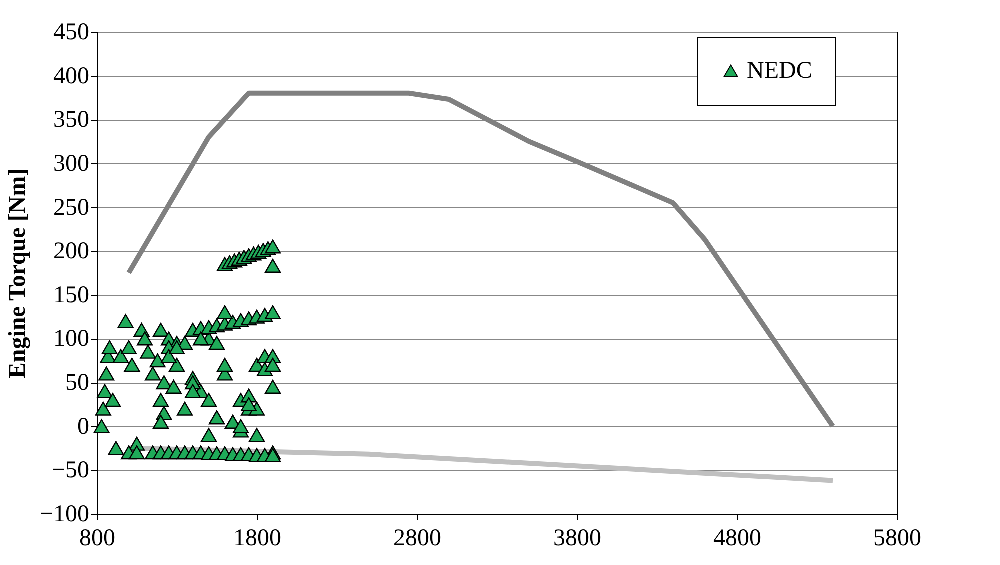  Describe the element at coordinates (72, 76) in the screenshot. I see `y-tick-label: 400` at that location.